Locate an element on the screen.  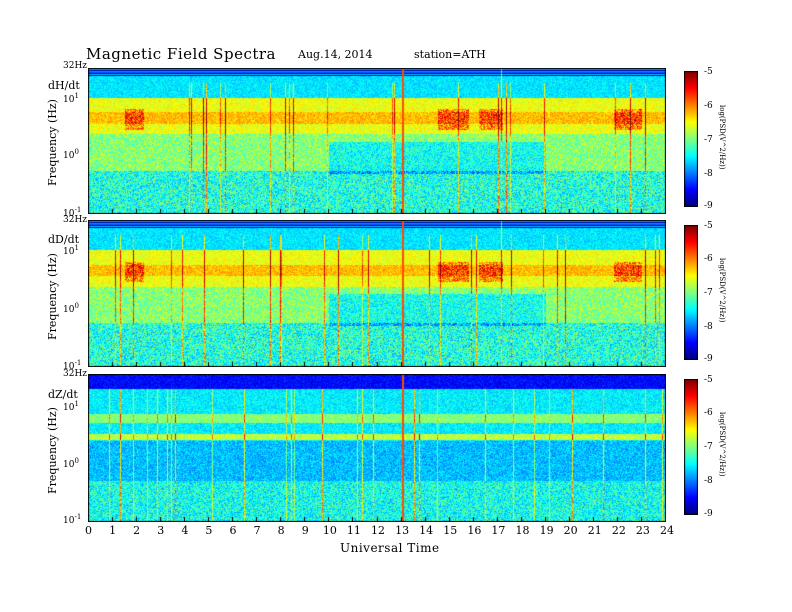
panel-label-dz: dZ/dt is located at coordinates (63, 394).